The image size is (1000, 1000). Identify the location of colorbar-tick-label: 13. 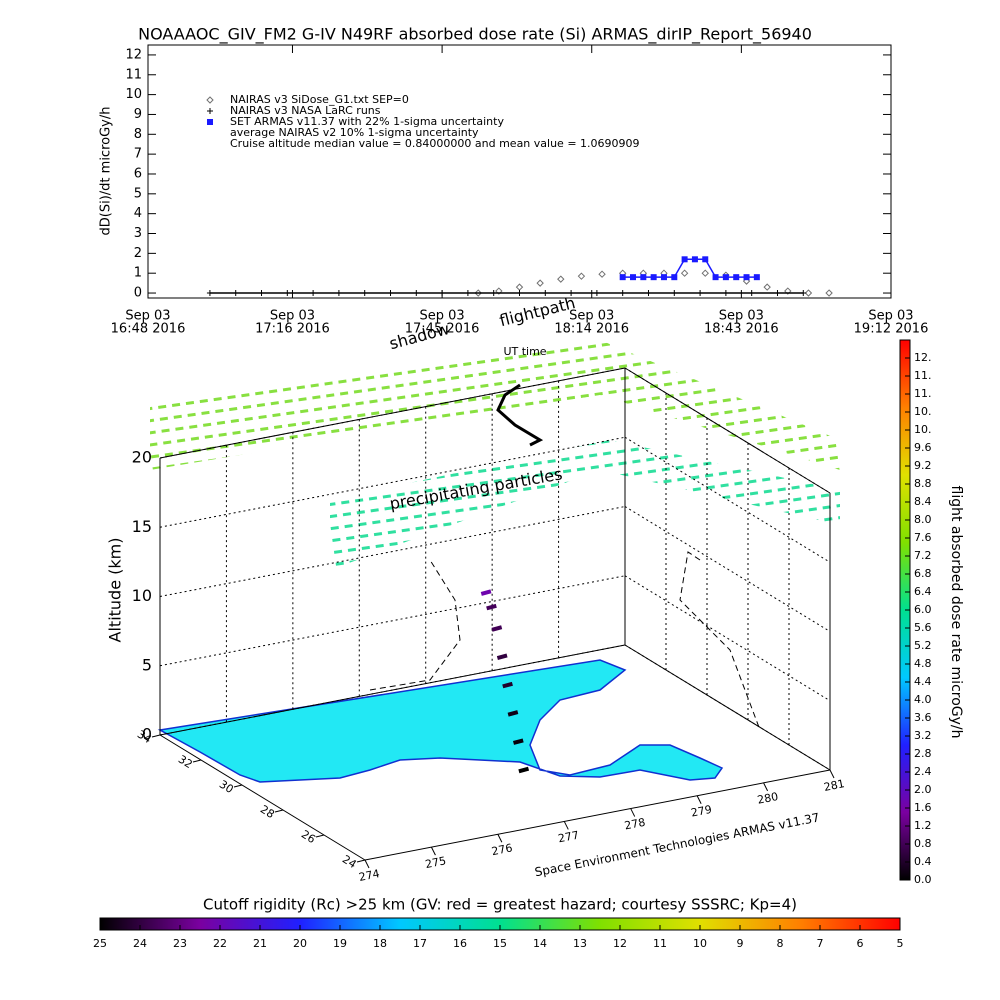
(580, 943).